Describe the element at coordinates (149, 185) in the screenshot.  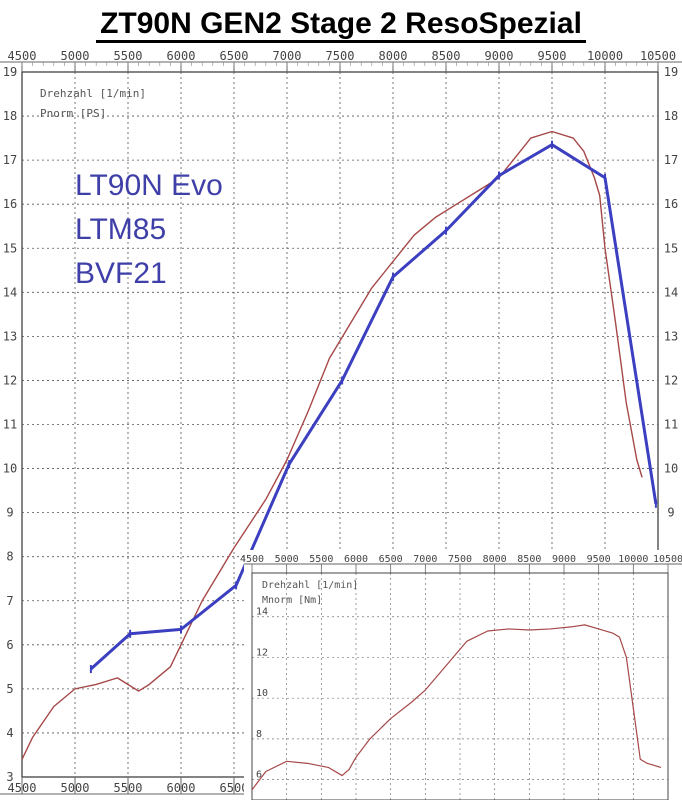
I see `annotation-label: LT90N Evo` at that location.